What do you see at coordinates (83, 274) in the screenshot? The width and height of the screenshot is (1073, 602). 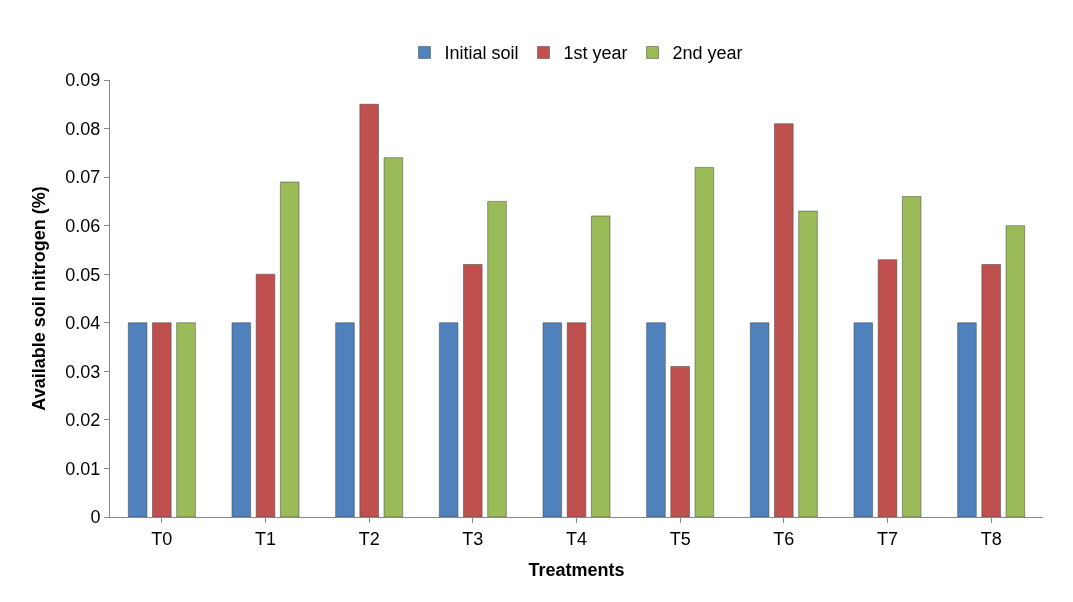 I see `y-tick-label: 0.05` at bounding box center [83, 274].